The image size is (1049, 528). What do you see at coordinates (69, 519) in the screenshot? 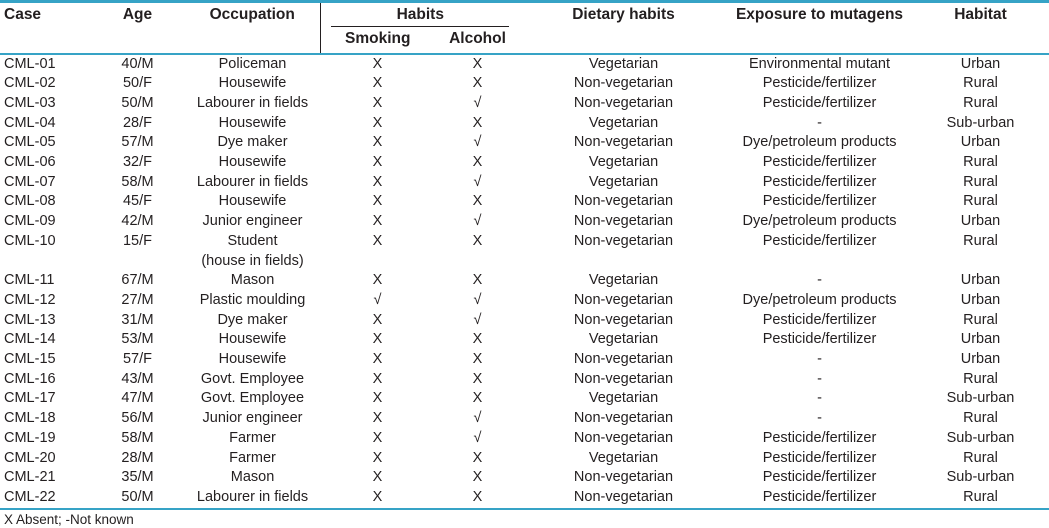
I see `table-footnote: X Absent; -Not known` at bounding box center [69, 519].